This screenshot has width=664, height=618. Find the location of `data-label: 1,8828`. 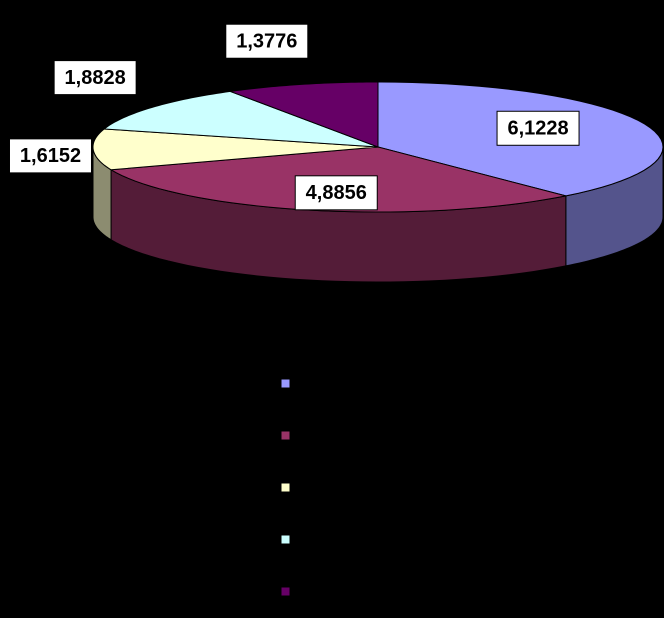

data-label: 1,8828 is located at coordinates (95, 78).